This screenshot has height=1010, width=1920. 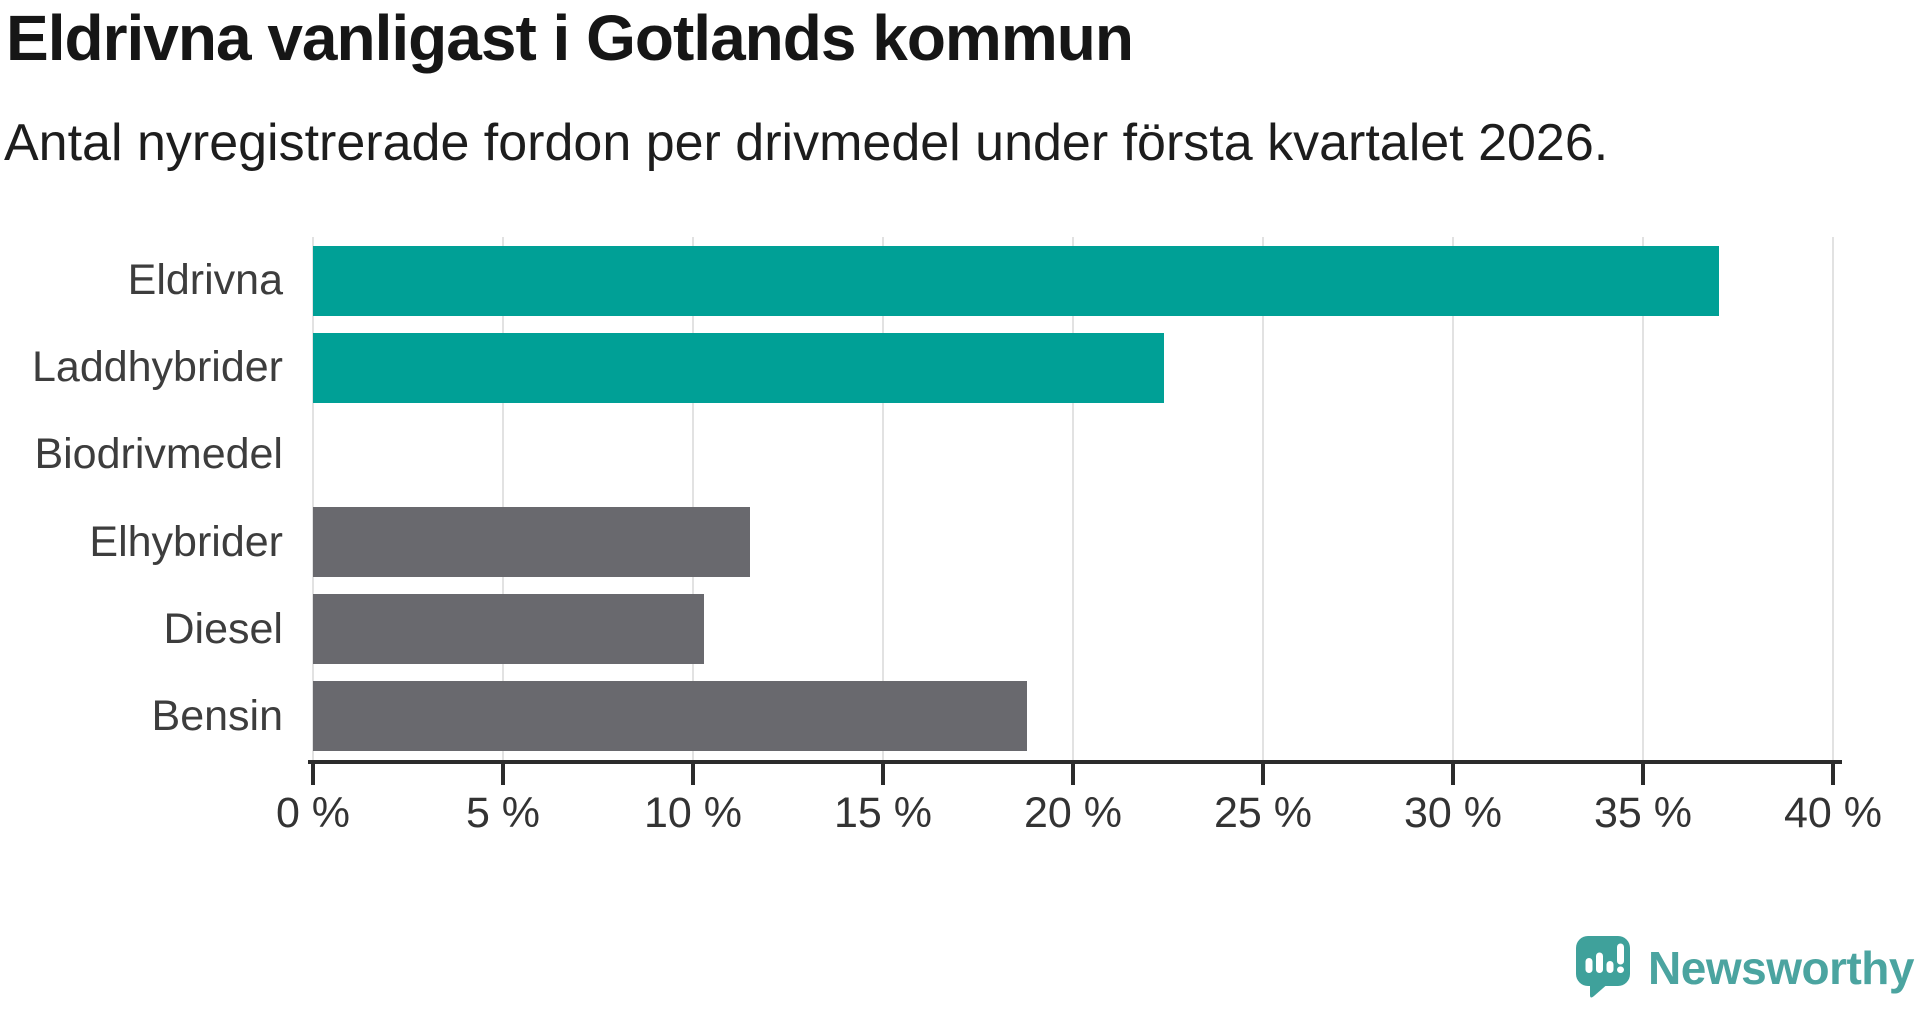 I want to click on x-axis-tick-label: 5 %, so click(x=503, y=813).